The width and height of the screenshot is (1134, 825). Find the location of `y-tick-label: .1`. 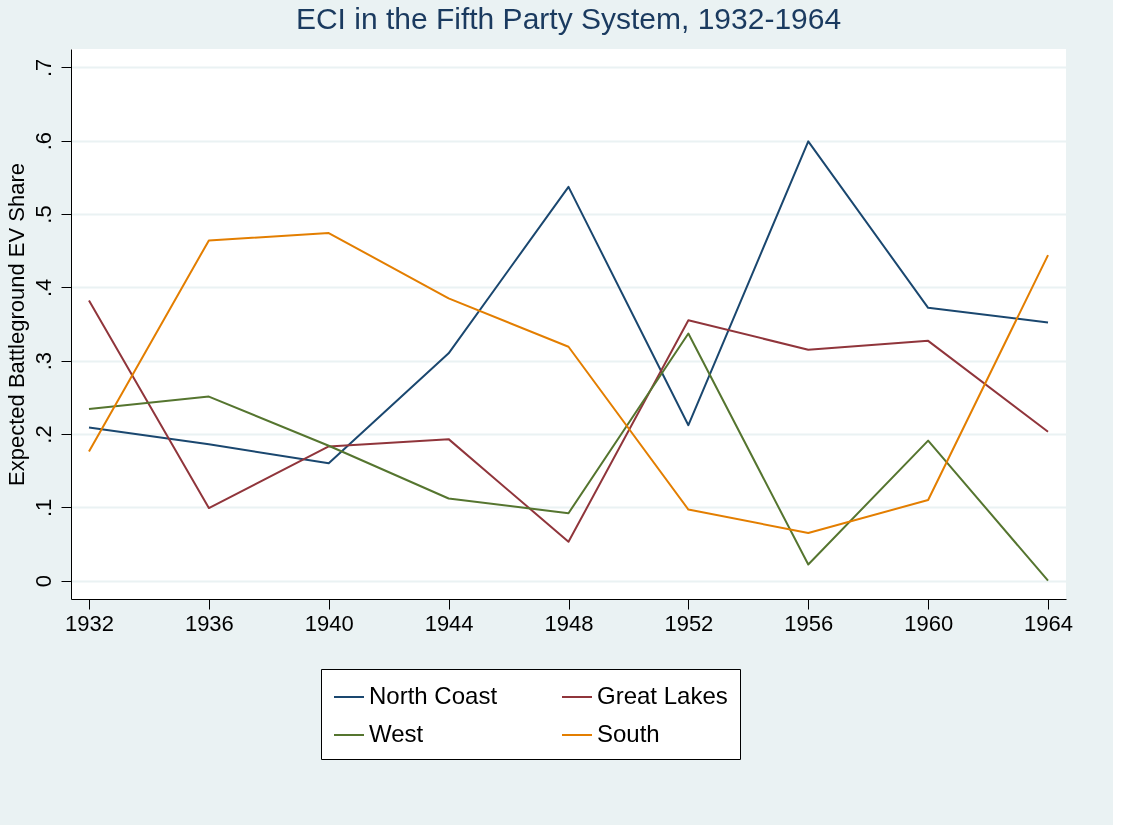

y-tick-label: .1 is located at coordinates (43, 508).